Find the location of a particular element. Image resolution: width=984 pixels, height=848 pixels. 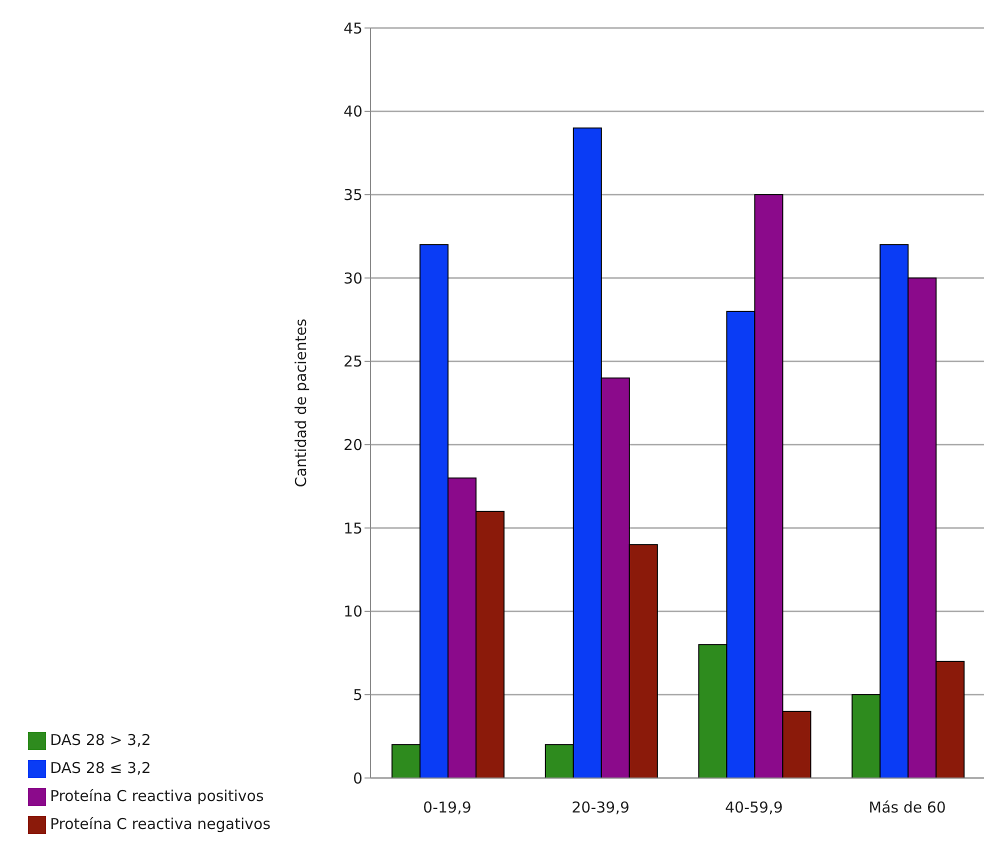

y-tick-label: 10 is located at coordinates (353, 611).